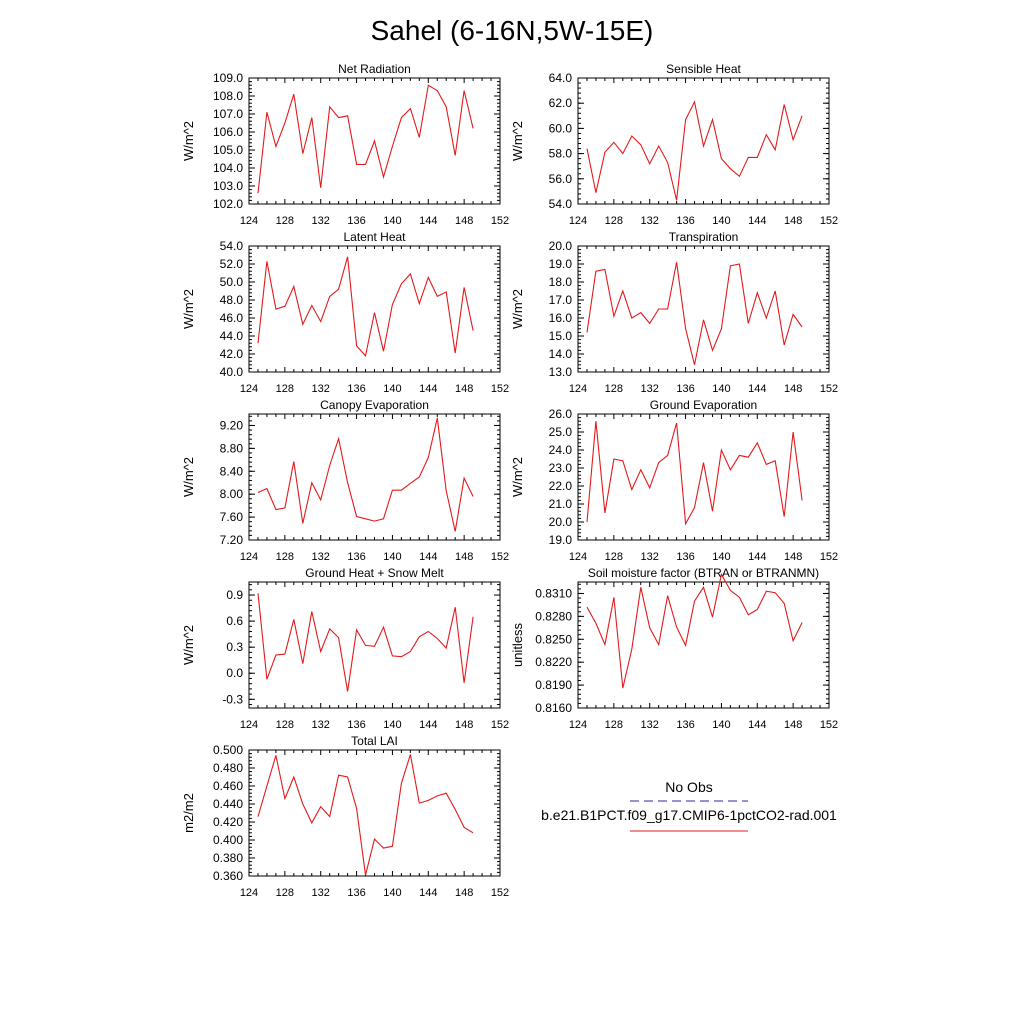  Describe the element at coordinates (228, 768) in the screenshot. I see `y-tick-label: 0.480` at that location.